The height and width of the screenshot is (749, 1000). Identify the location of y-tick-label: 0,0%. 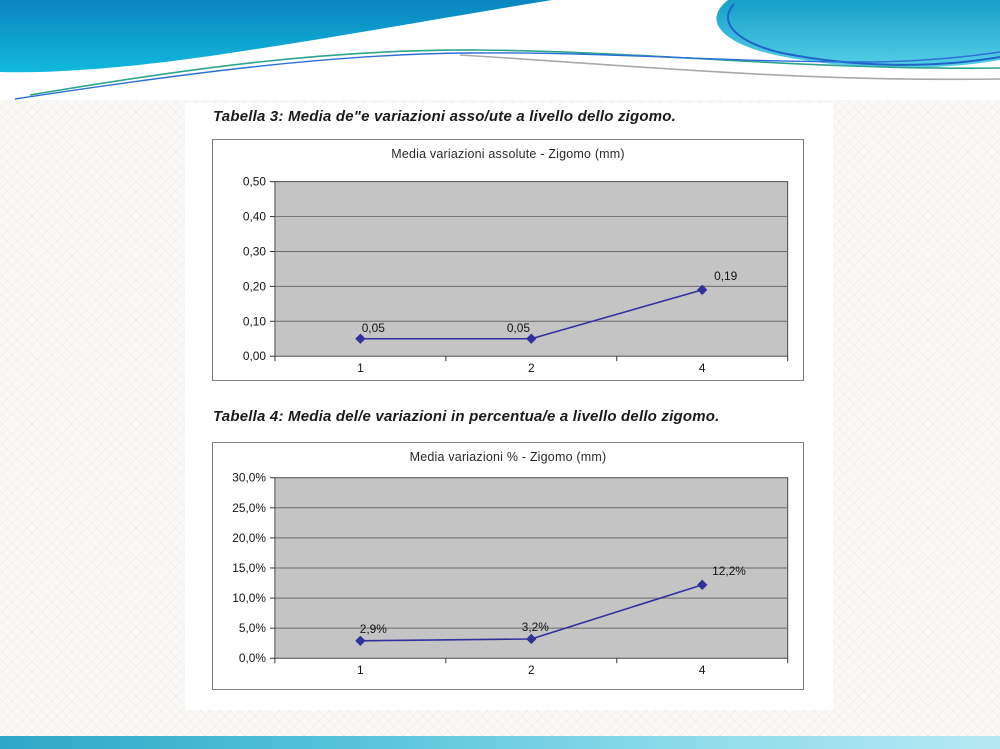
(253, 658).